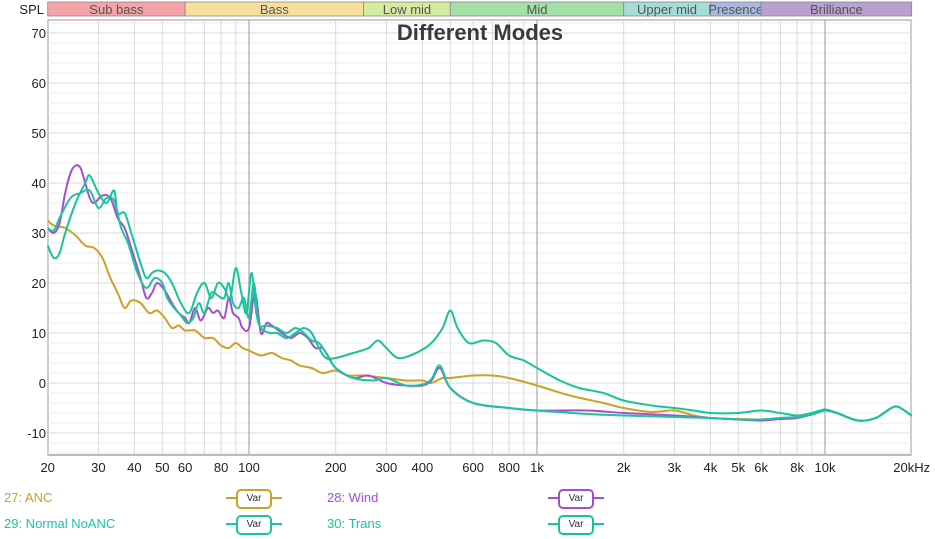 This screenshot has width=935, height=539. Describe the element at coordinates (277, 524) in the screenshot. I see `legend-line-normal-r` at that location.